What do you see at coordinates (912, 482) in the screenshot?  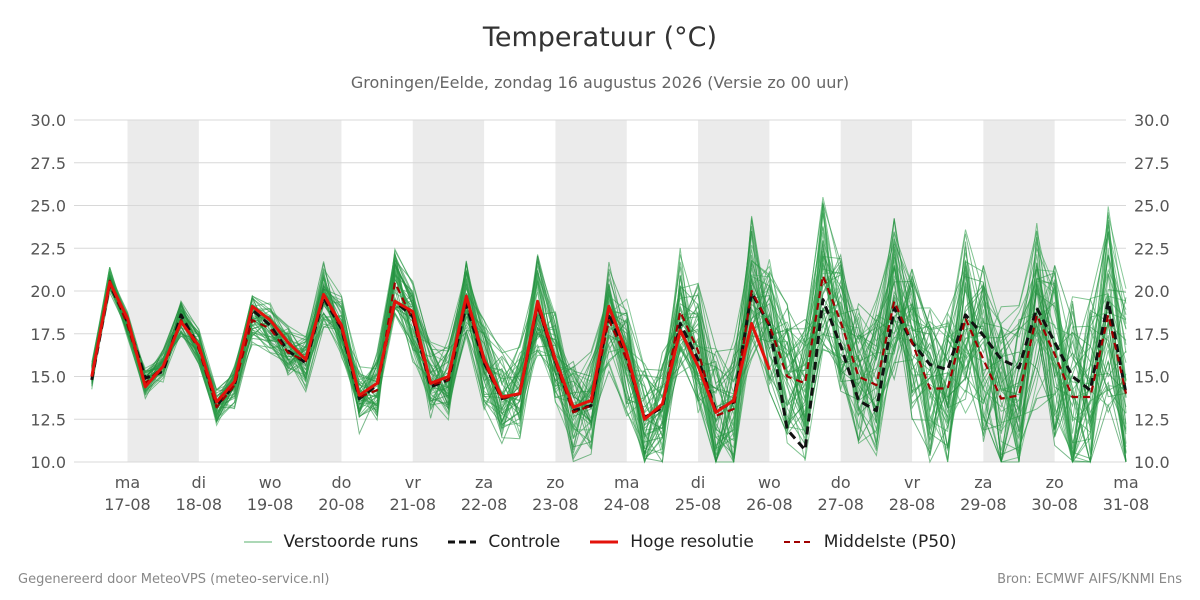 I see `x-tick-day-11: vr` at bounding box center [912, 482].